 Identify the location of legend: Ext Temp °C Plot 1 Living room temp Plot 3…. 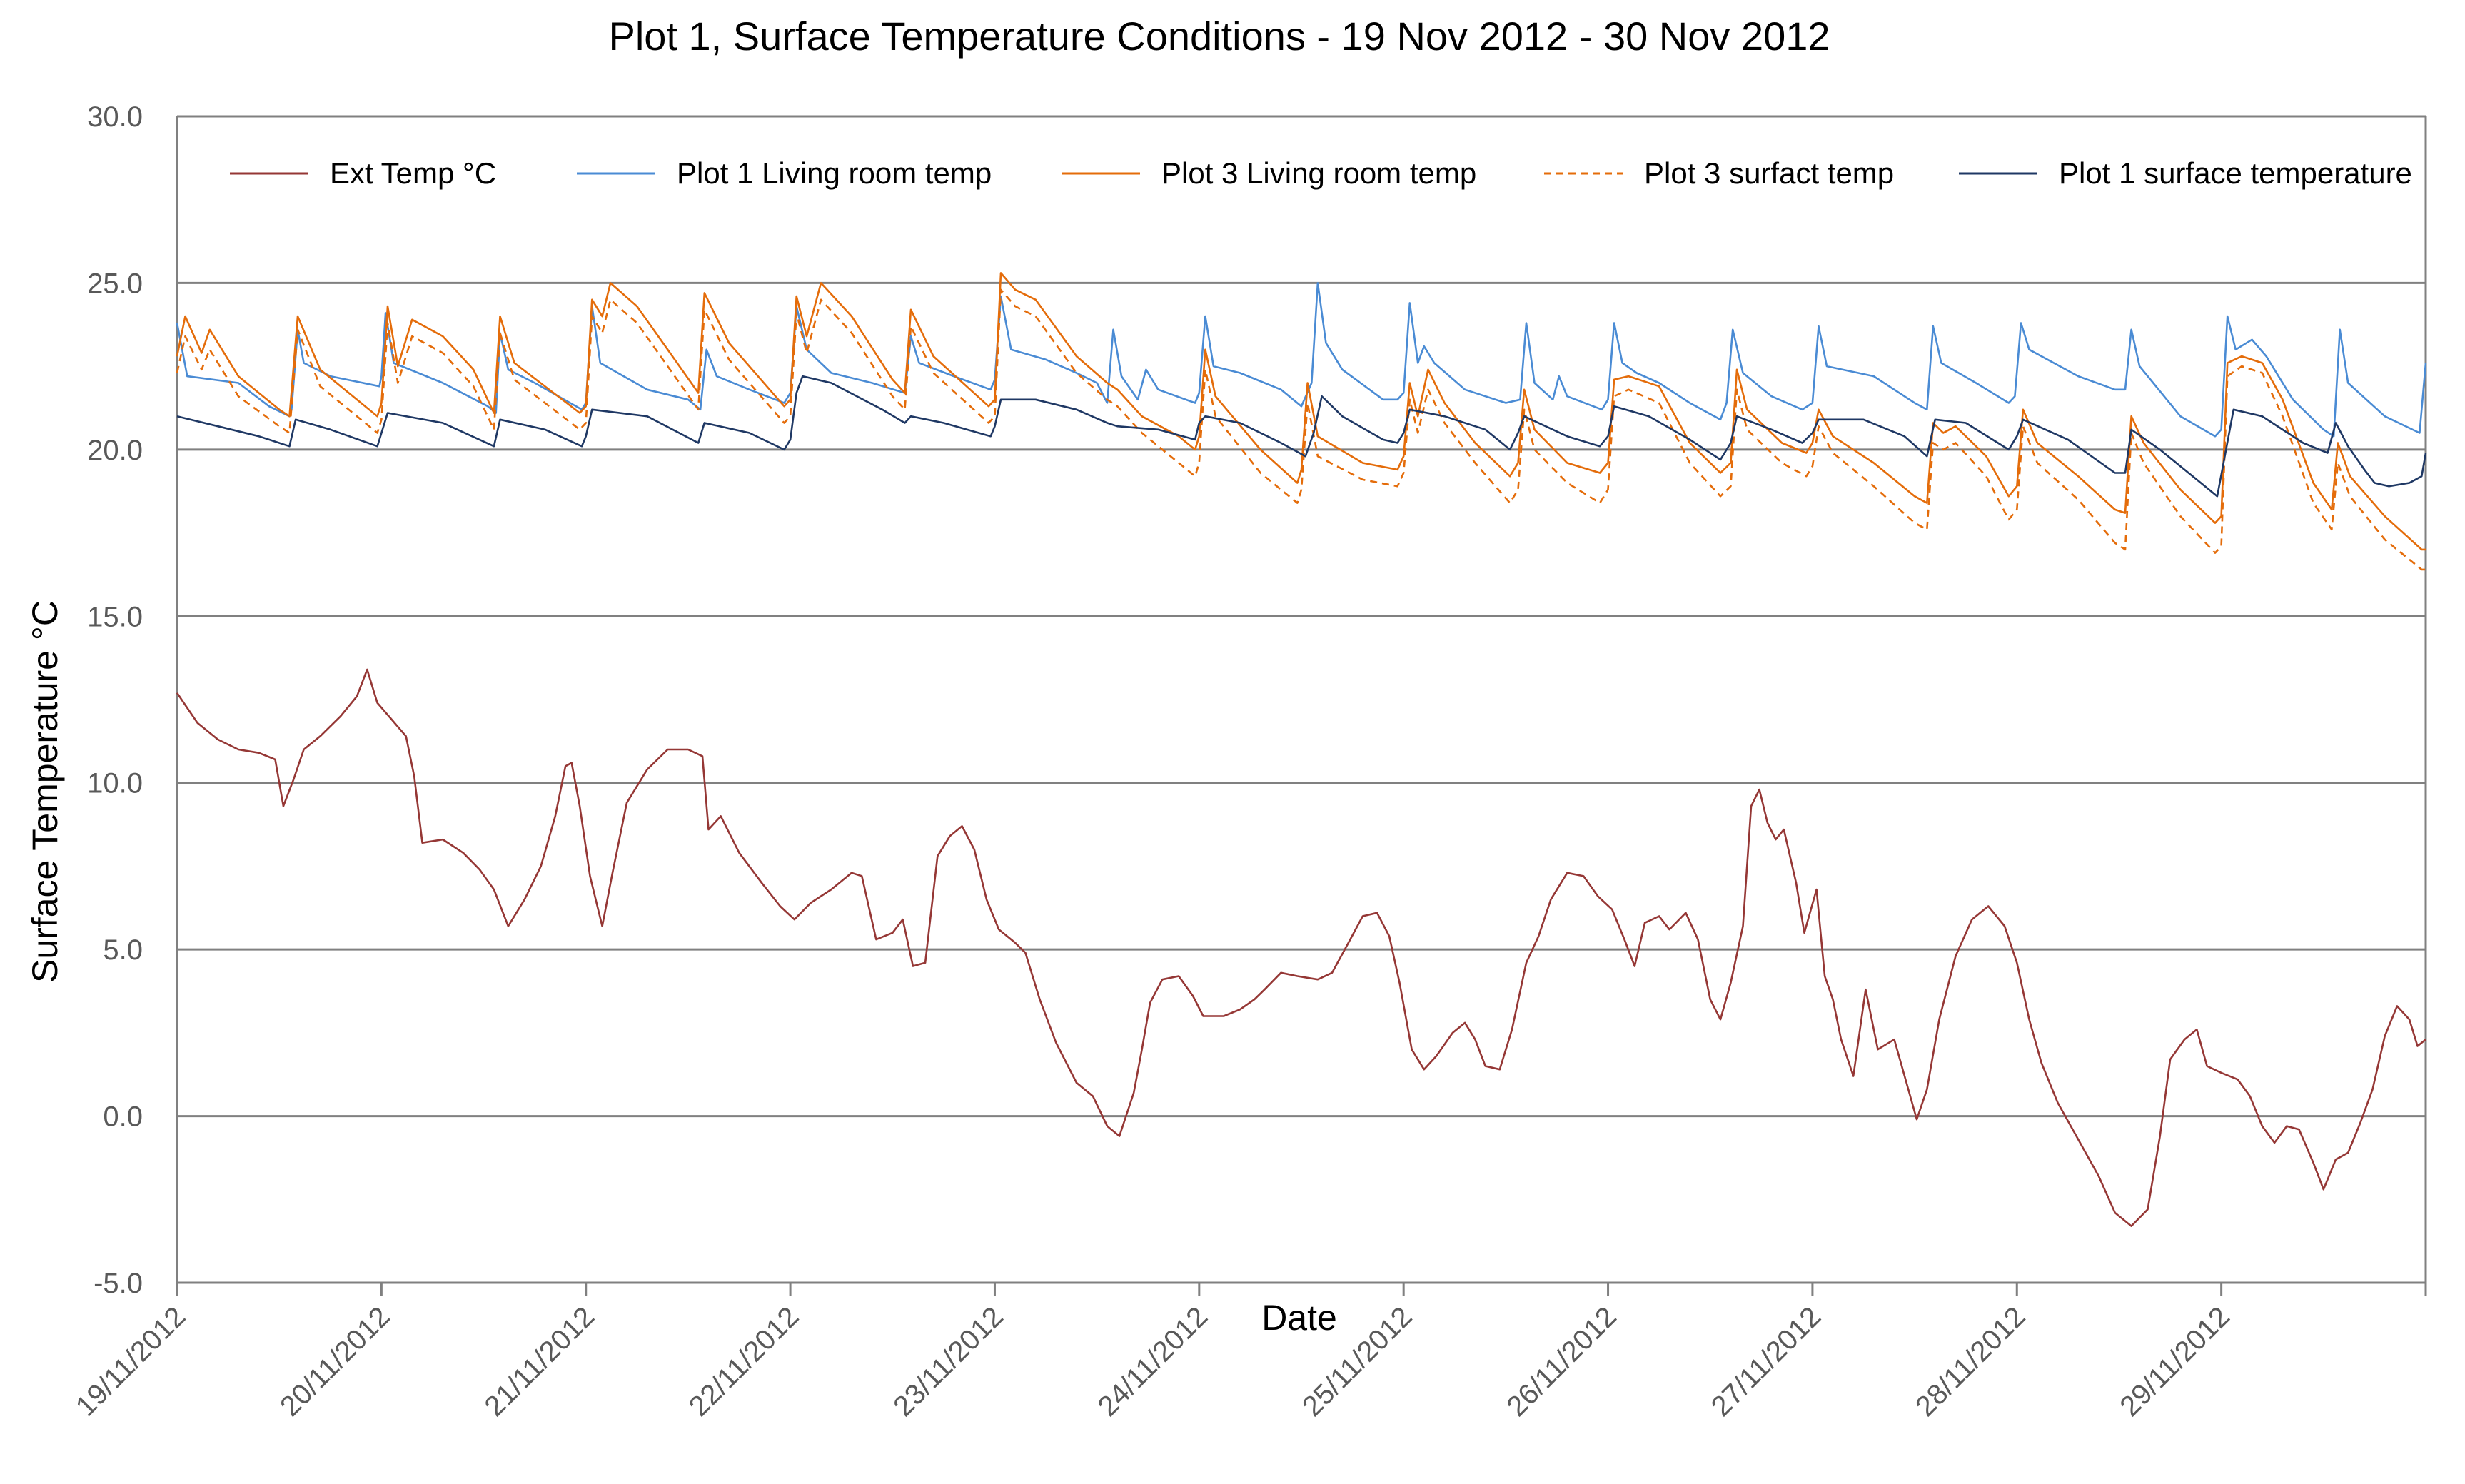
(1321, 173).